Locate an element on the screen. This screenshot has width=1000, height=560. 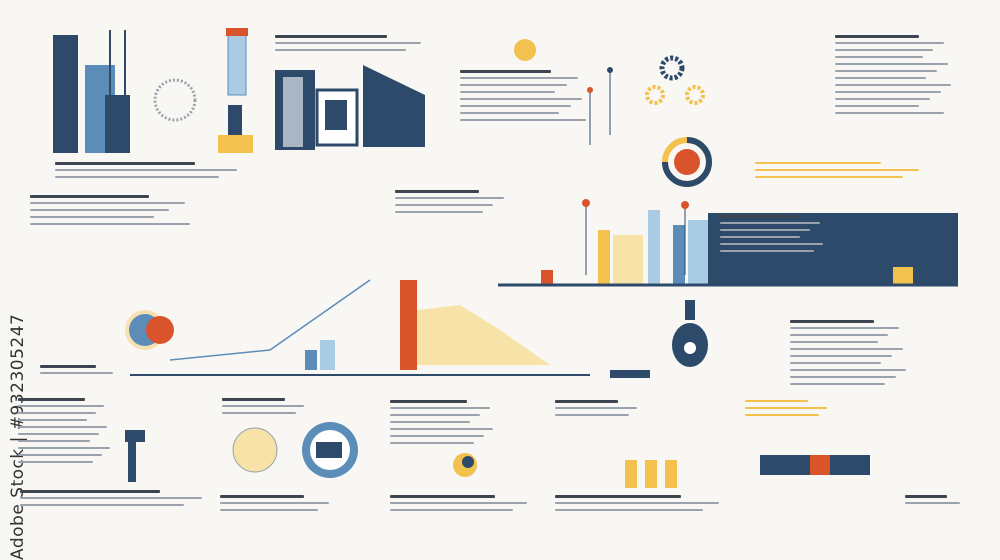
bottom-illustrations is located at coordinates (497, 455).